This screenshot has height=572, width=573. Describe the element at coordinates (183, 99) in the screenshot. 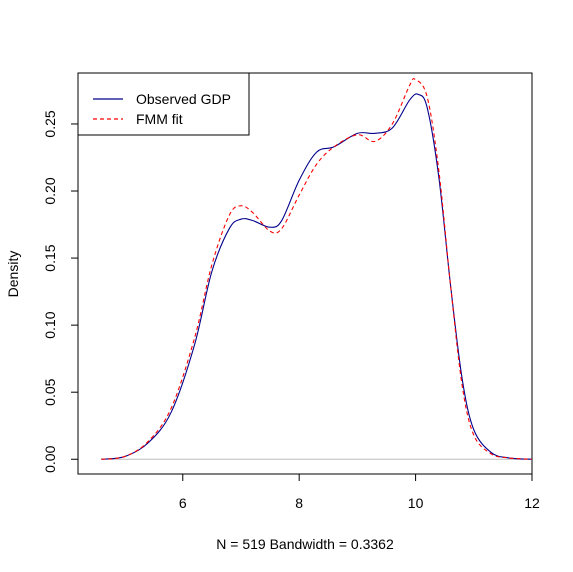

I see `legend-label-observed-gdp: Observed GDP` at that location.